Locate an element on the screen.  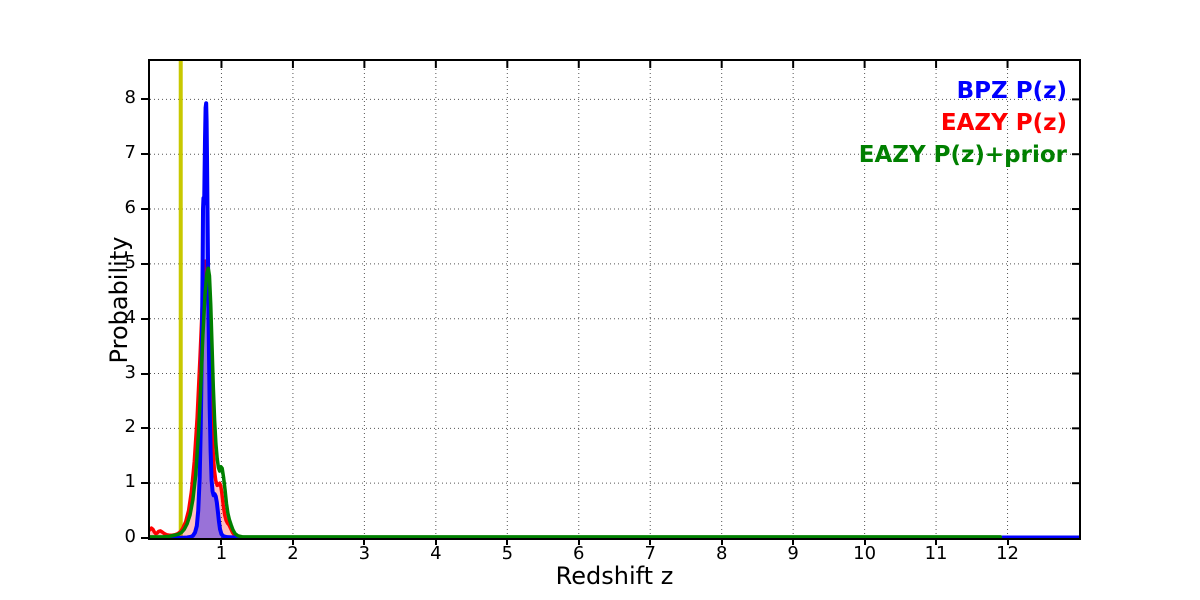
legend: BPZ P(z) EAZY P(z) EAZY P(z)+prior is located at coordinates (963, 123).